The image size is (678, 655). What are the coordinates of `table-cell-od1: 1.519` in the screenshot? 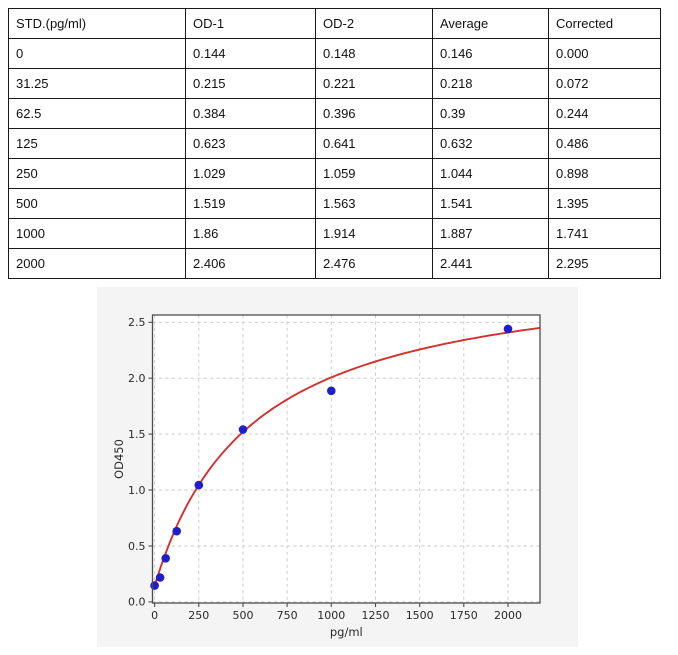 It's located at (250, 203).